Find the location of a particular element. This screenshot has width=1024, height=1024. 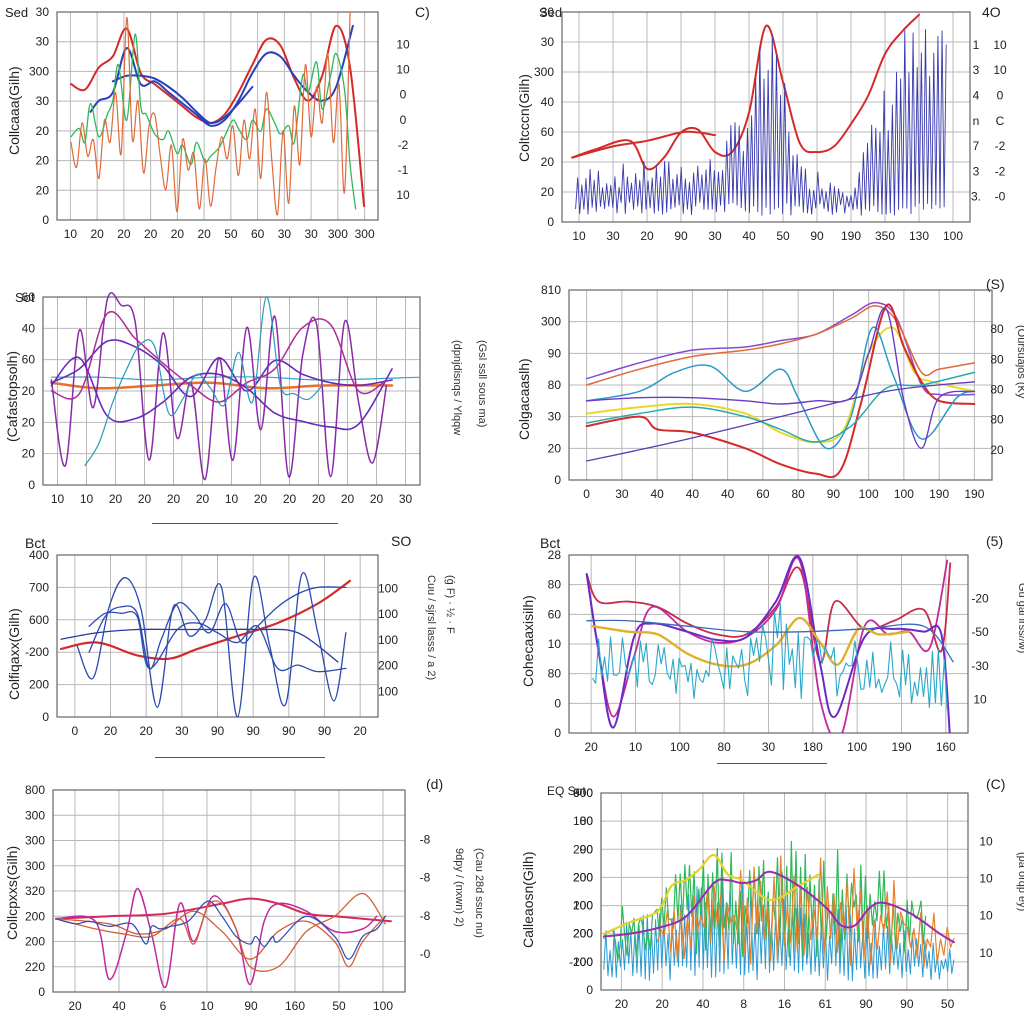

chart-7-series-magenta-wave is located at coordinates (216, 937).